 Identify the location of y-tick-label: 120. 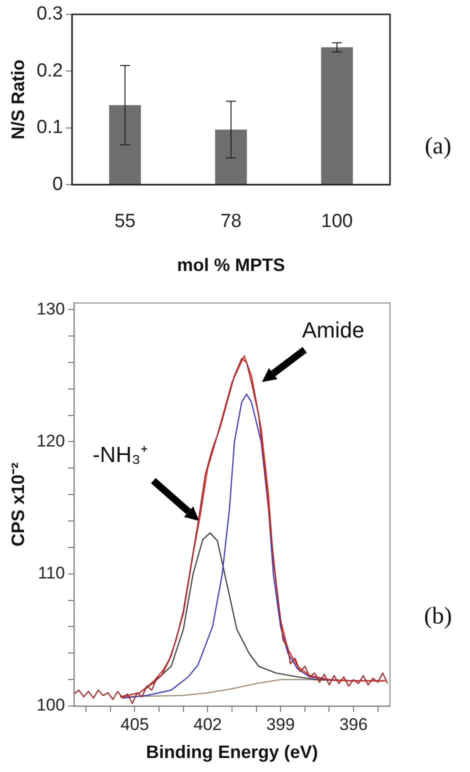
(50, 440).